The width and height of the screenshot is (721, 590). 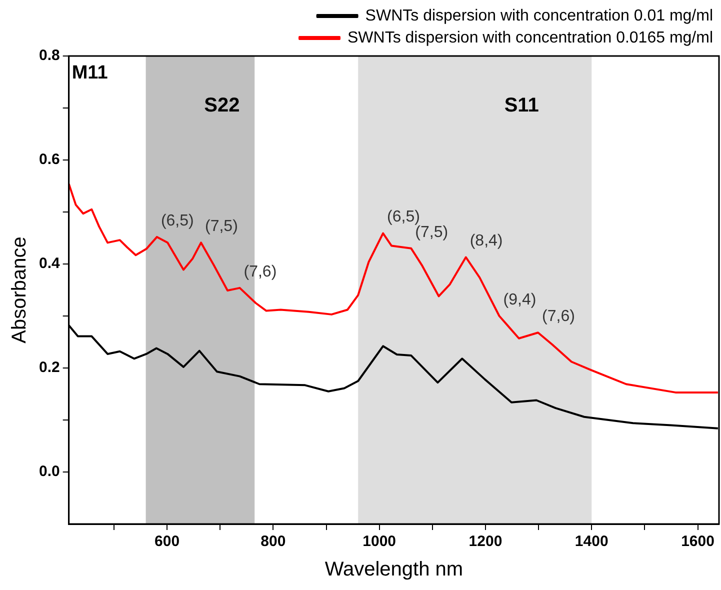 What do you see at coordinates (49, 263) in the screenshot?
I see `y-tick-label: 0.4` at bounding box center [49, 263].